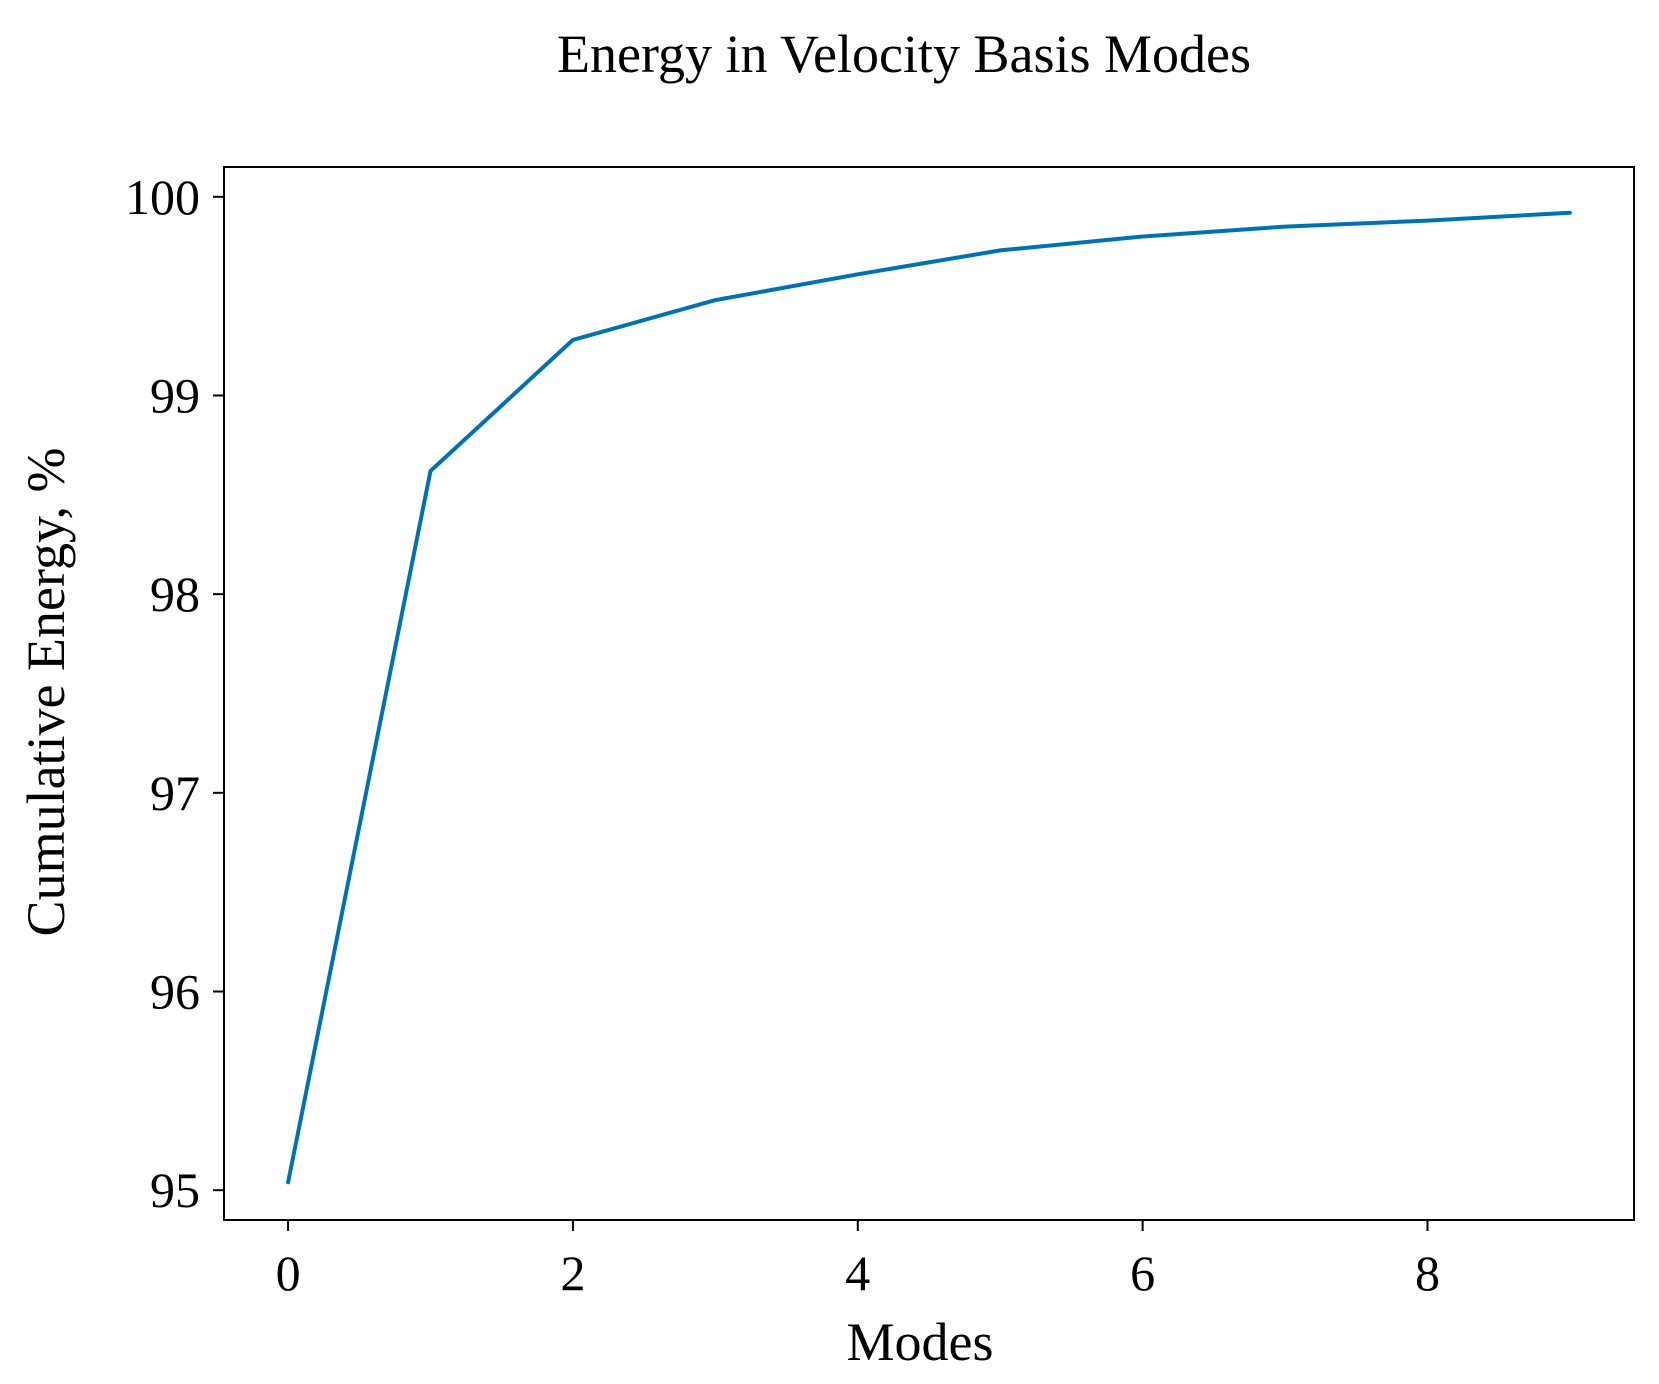  Describe the element at coordinates (46, 692) in the screenshot. I see `y-axis-label: Cumulative Energy, %` at that location.